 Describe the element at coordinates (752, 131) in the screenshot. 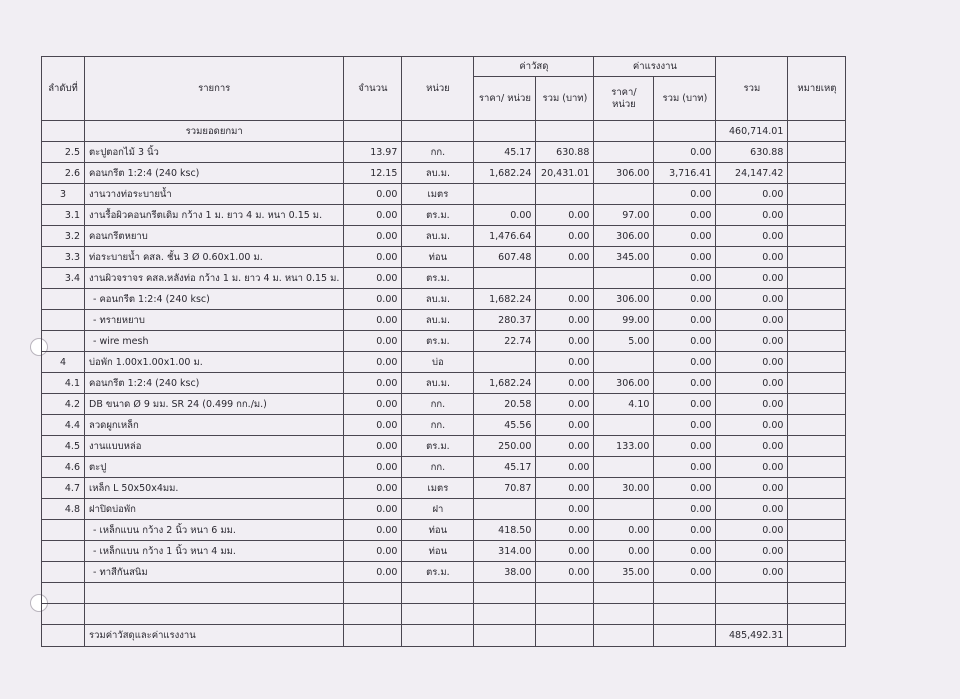

I see `row-total: 460,714.01` at that location.